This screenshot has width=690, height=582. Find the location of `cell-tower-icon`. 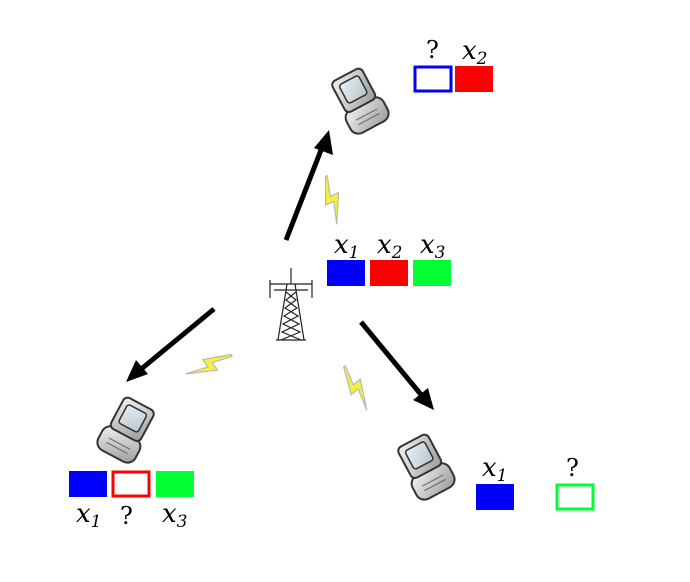

cell-tower-icon is located at coordinates (291, 304).